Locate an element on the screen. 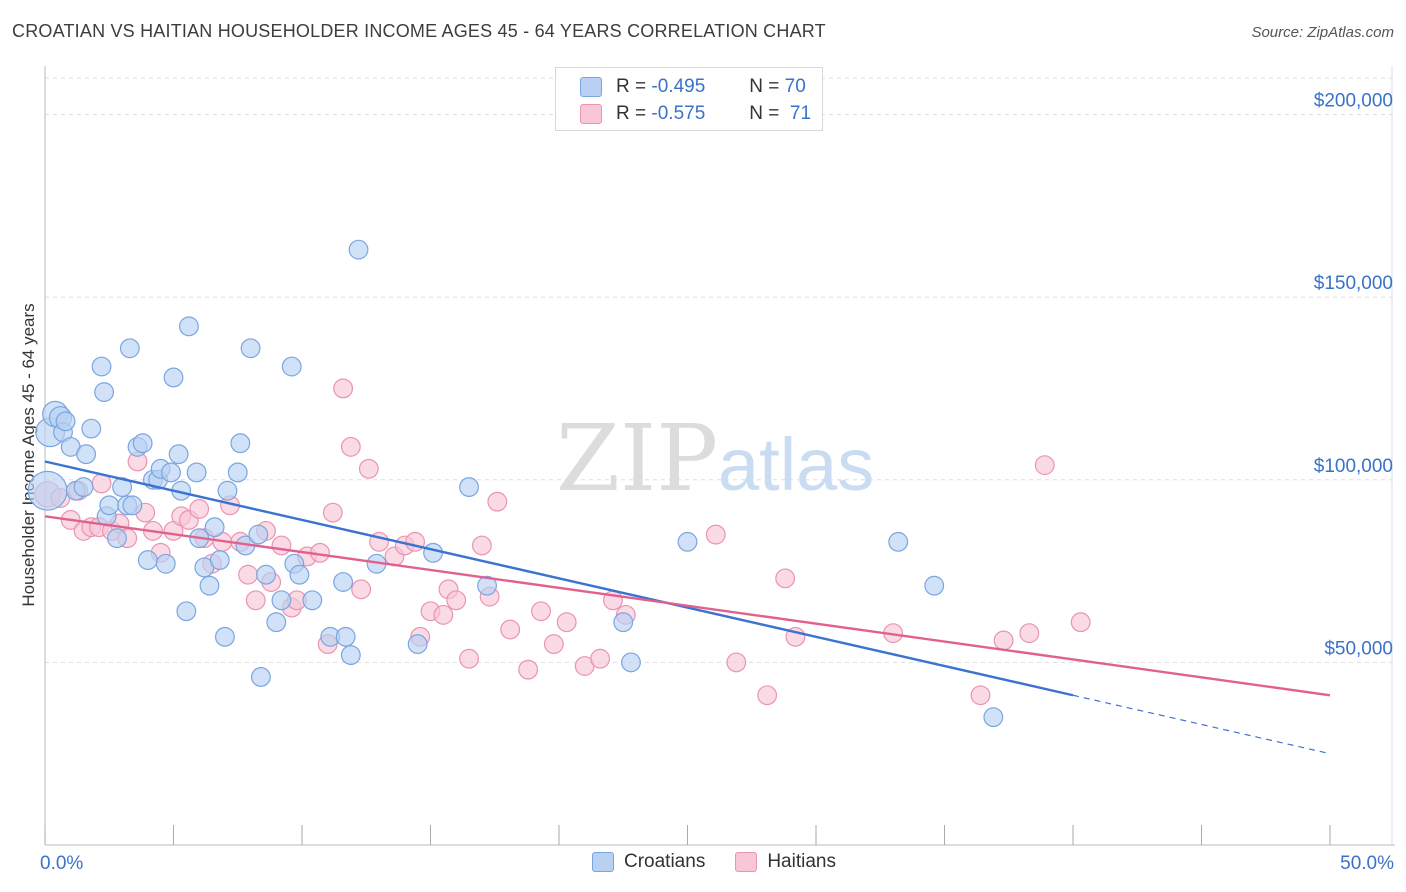 The width and height of the screenshot is (1406, 892). watermark-zip: ZIP is located at coordinates (637, 458).